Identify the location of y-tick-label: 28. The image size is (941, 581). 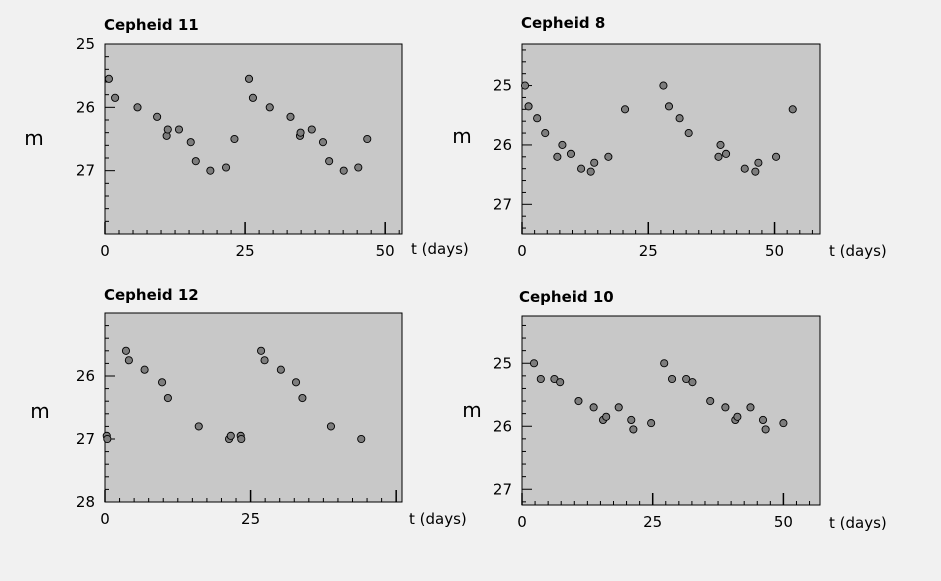
(85, 502).